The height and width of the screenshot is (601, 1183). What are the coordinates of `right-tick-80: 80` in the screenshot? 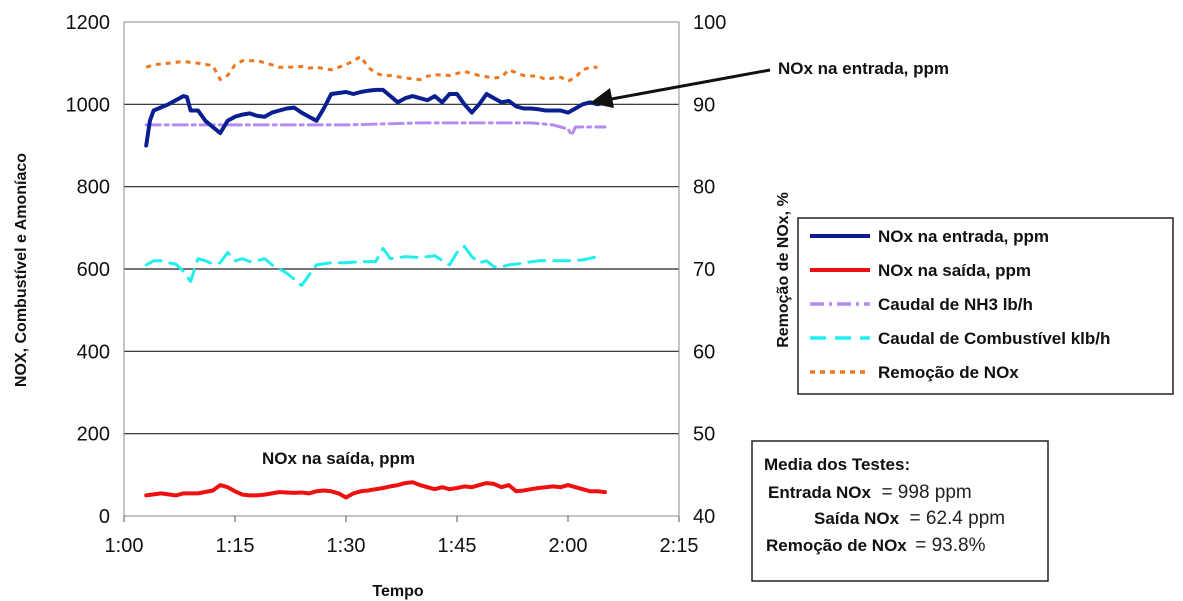 It's located at (704, 188).